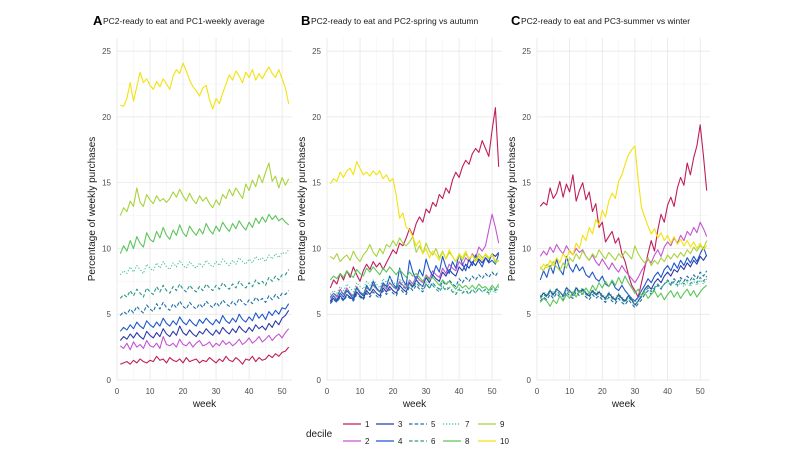  What do you see at coordinates (516, 20) in the screenshot?
I see `panel-letter: C` at bounding box center [516, 20].